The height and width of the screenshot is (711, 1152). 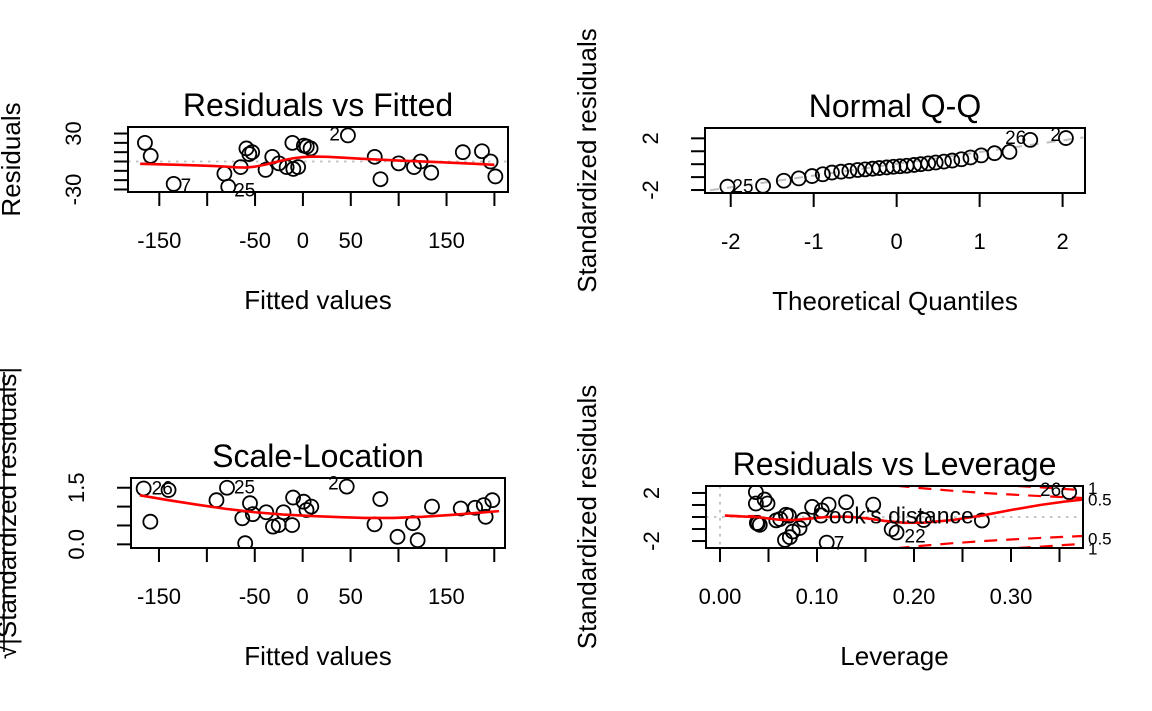 I want to click on y-tick-label: 2, so click(x=650, y=138).